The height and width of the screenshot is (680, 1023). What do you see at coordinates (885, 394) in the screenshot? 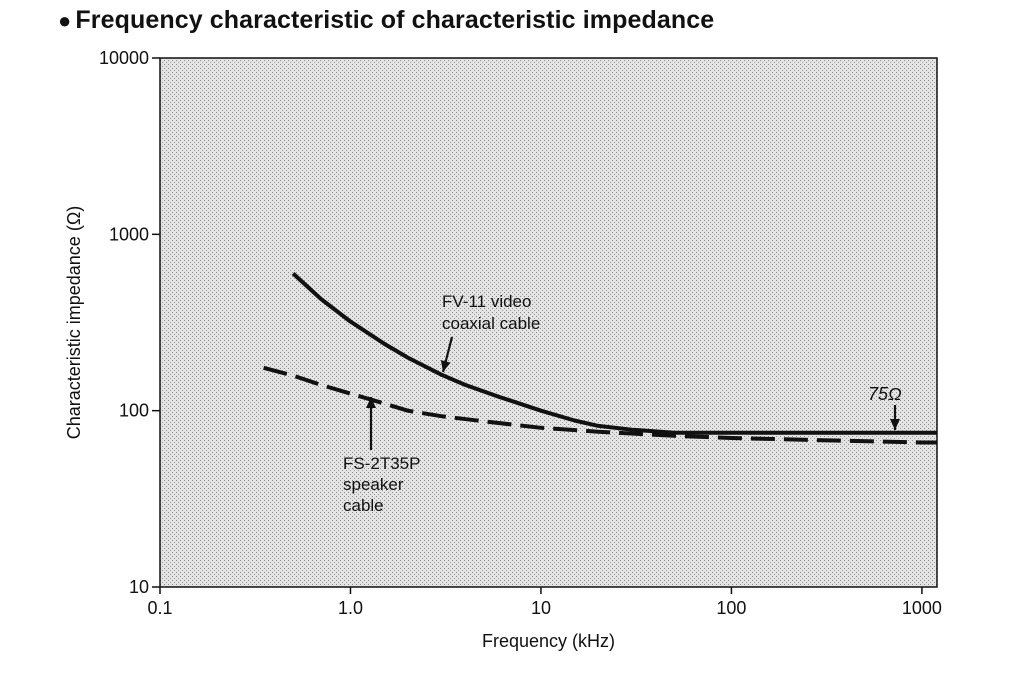
I see `impedance-75-label: 75Ω` at bounding box center [885, 394].